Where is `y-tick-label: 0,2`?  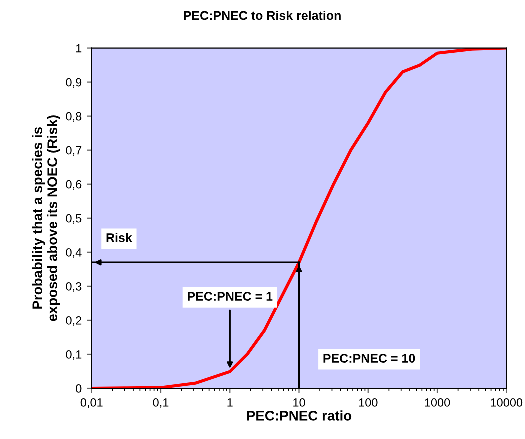 y-tick-label: 0,2 is located at coordinates (74, 321).